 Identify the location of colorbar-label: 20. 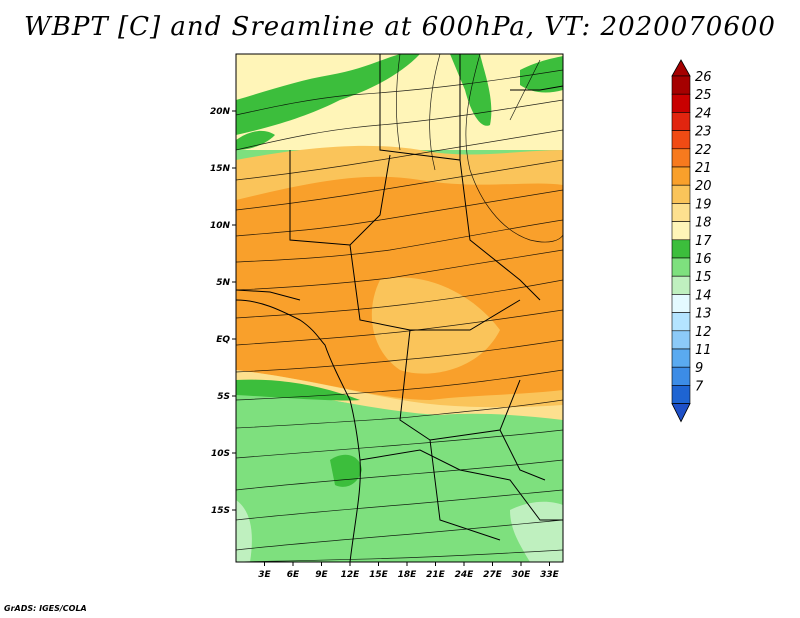
(703, 186).